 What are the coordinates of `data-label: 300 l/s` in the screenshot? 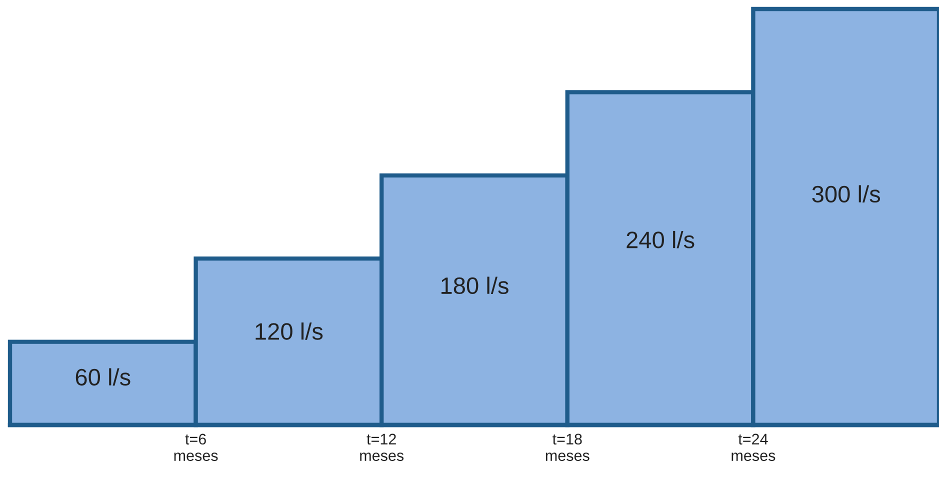 It's located at (846, 194).